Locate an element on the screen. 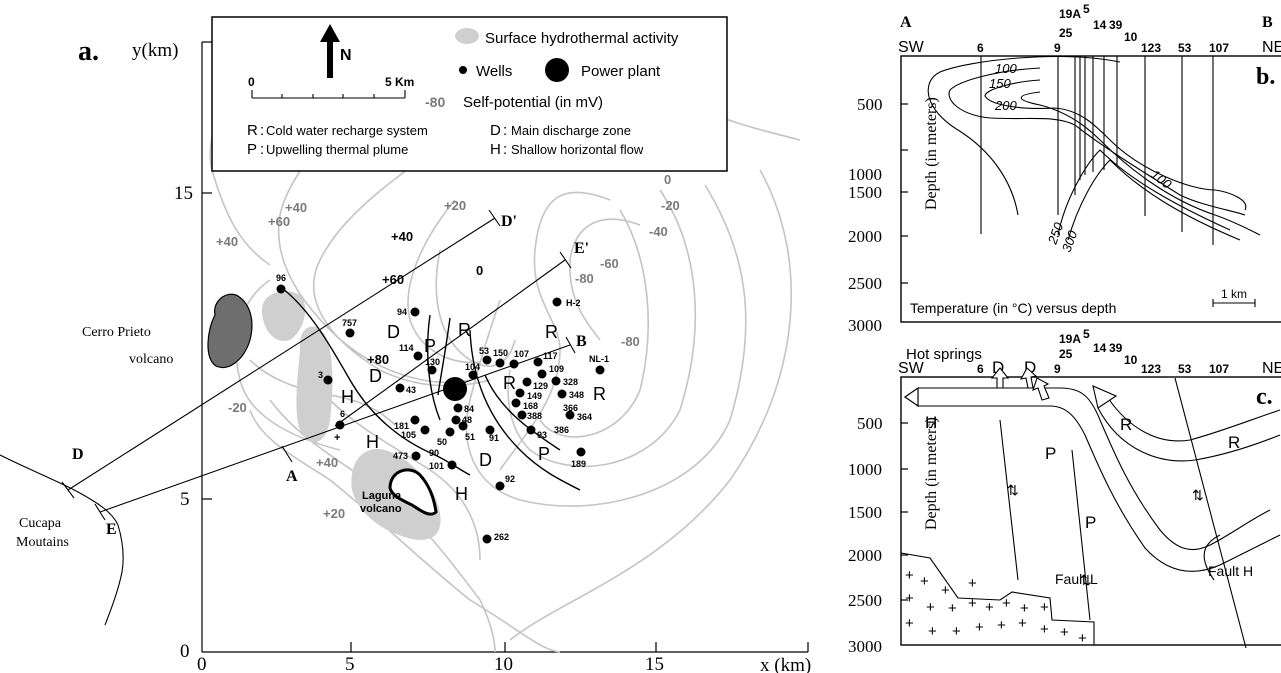 The width and height of the screenshot is (1281, 673). well-label: 366 is located at coordinates (570, 408).